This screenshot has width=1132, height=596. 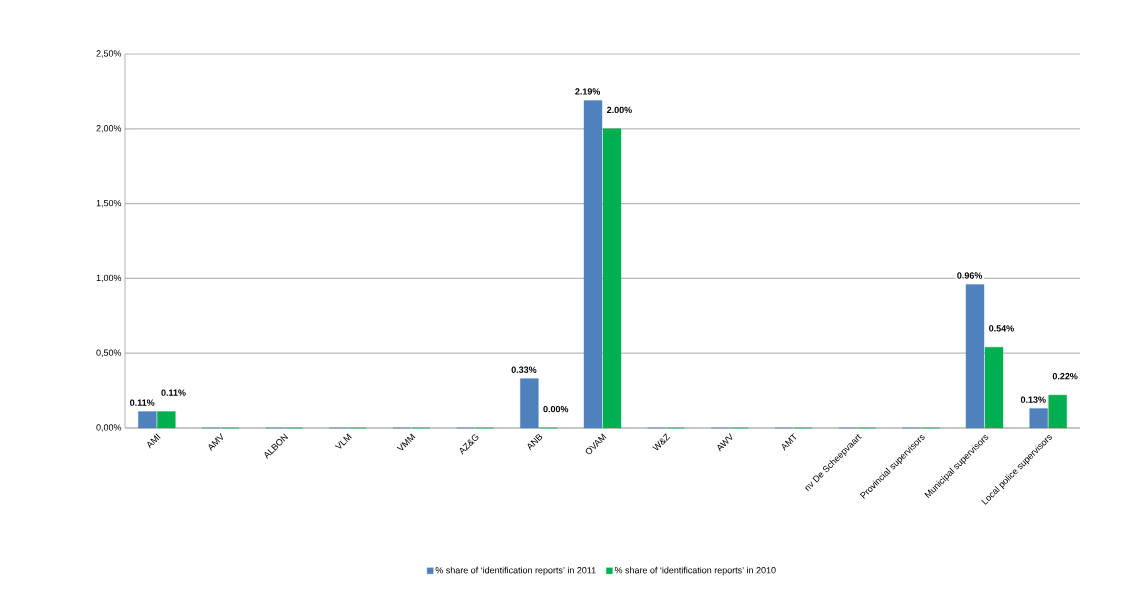 I want to click on y-tick-label: 1,50%, so click(x=109, y=203).